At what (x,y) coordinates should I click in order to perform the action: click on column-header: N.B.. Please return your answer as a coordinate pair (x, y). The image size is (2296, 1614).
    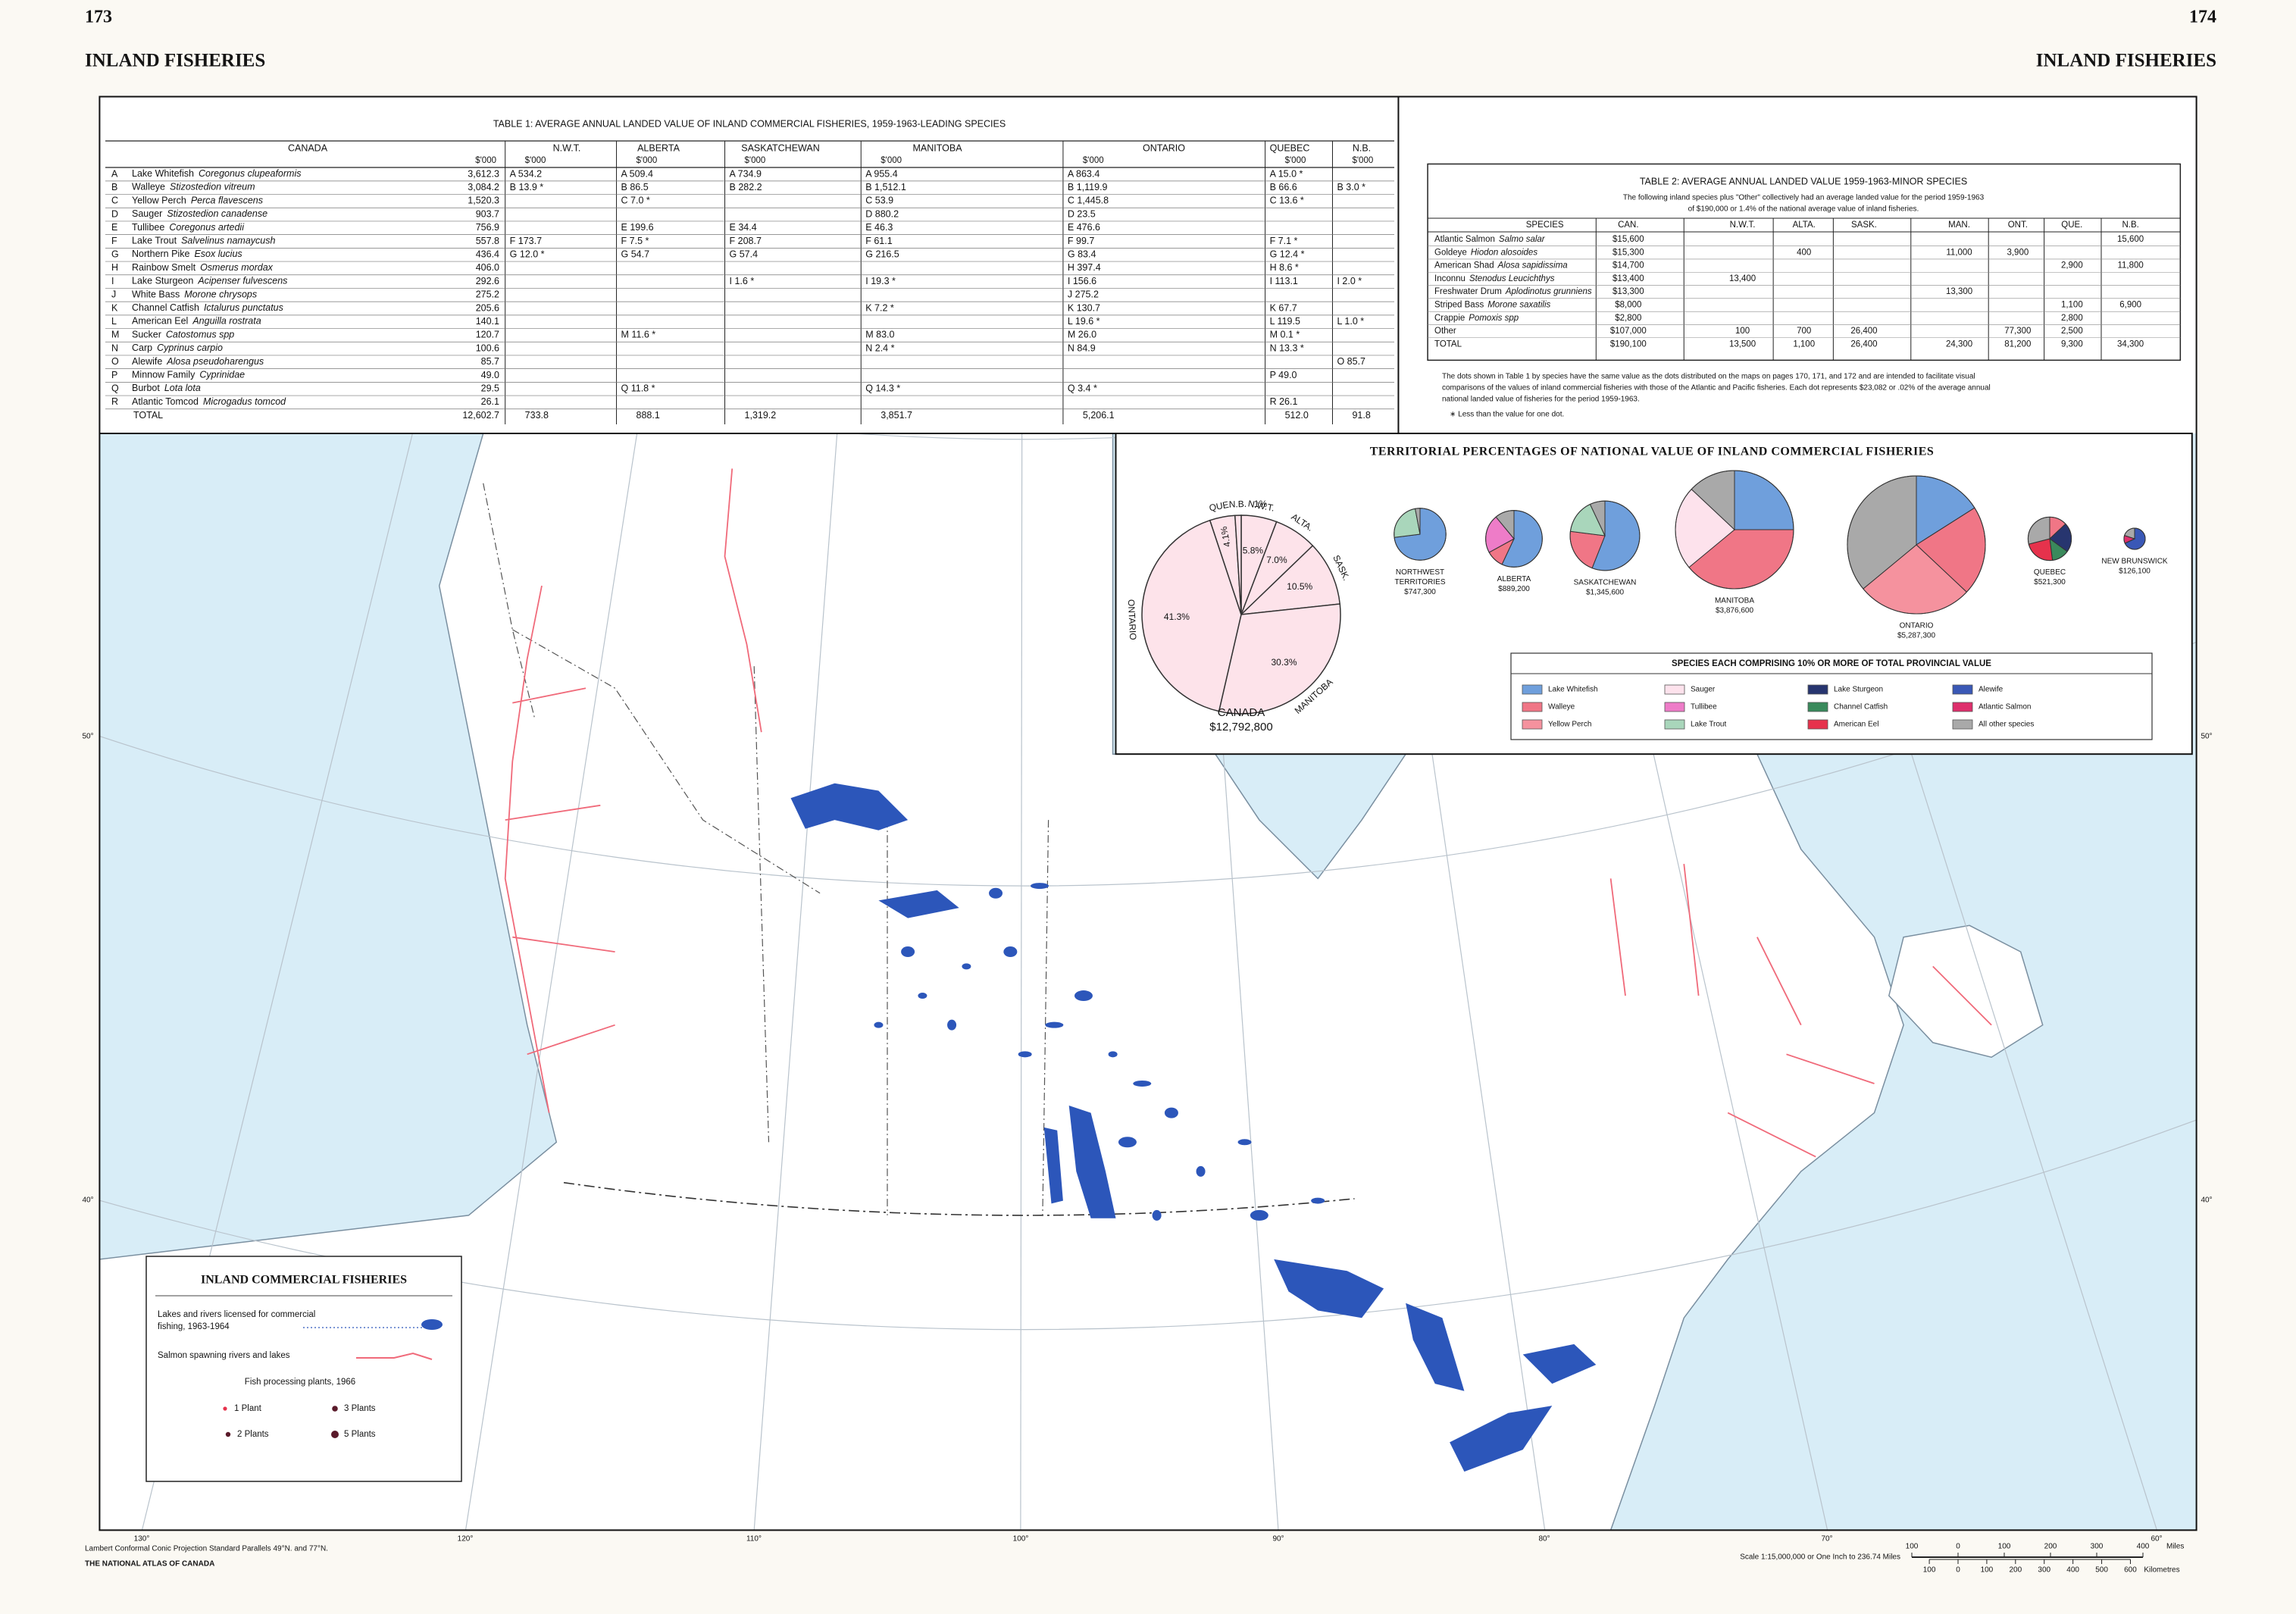
    Looking at the image, I should click on (2130, 225).